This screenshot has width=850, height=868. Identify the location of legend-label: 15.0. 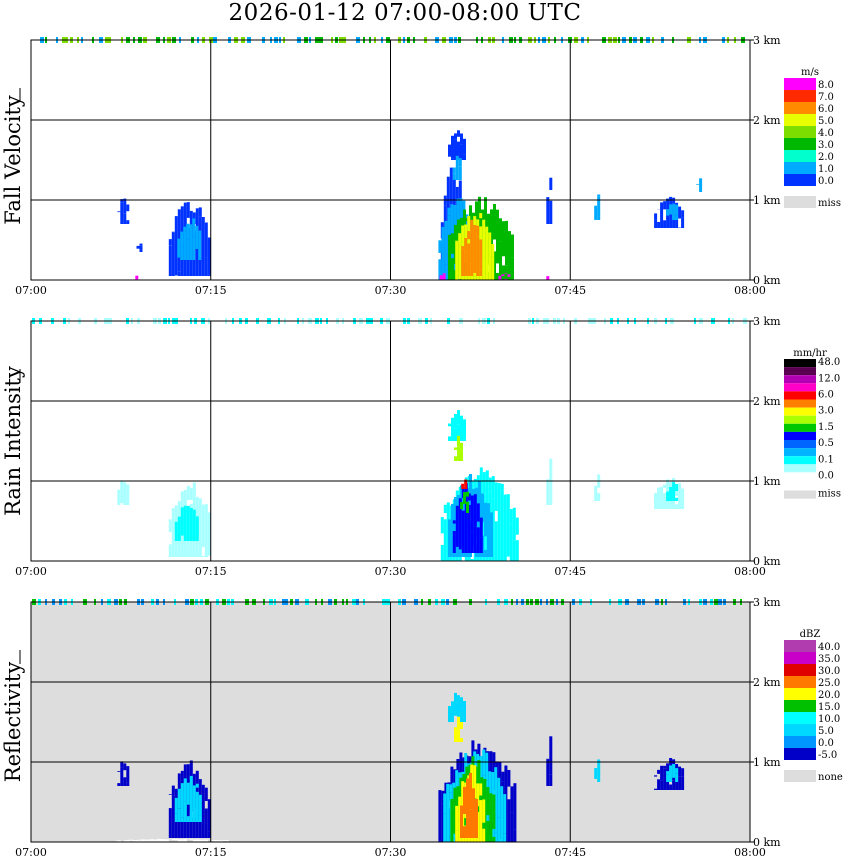
(829, 707).